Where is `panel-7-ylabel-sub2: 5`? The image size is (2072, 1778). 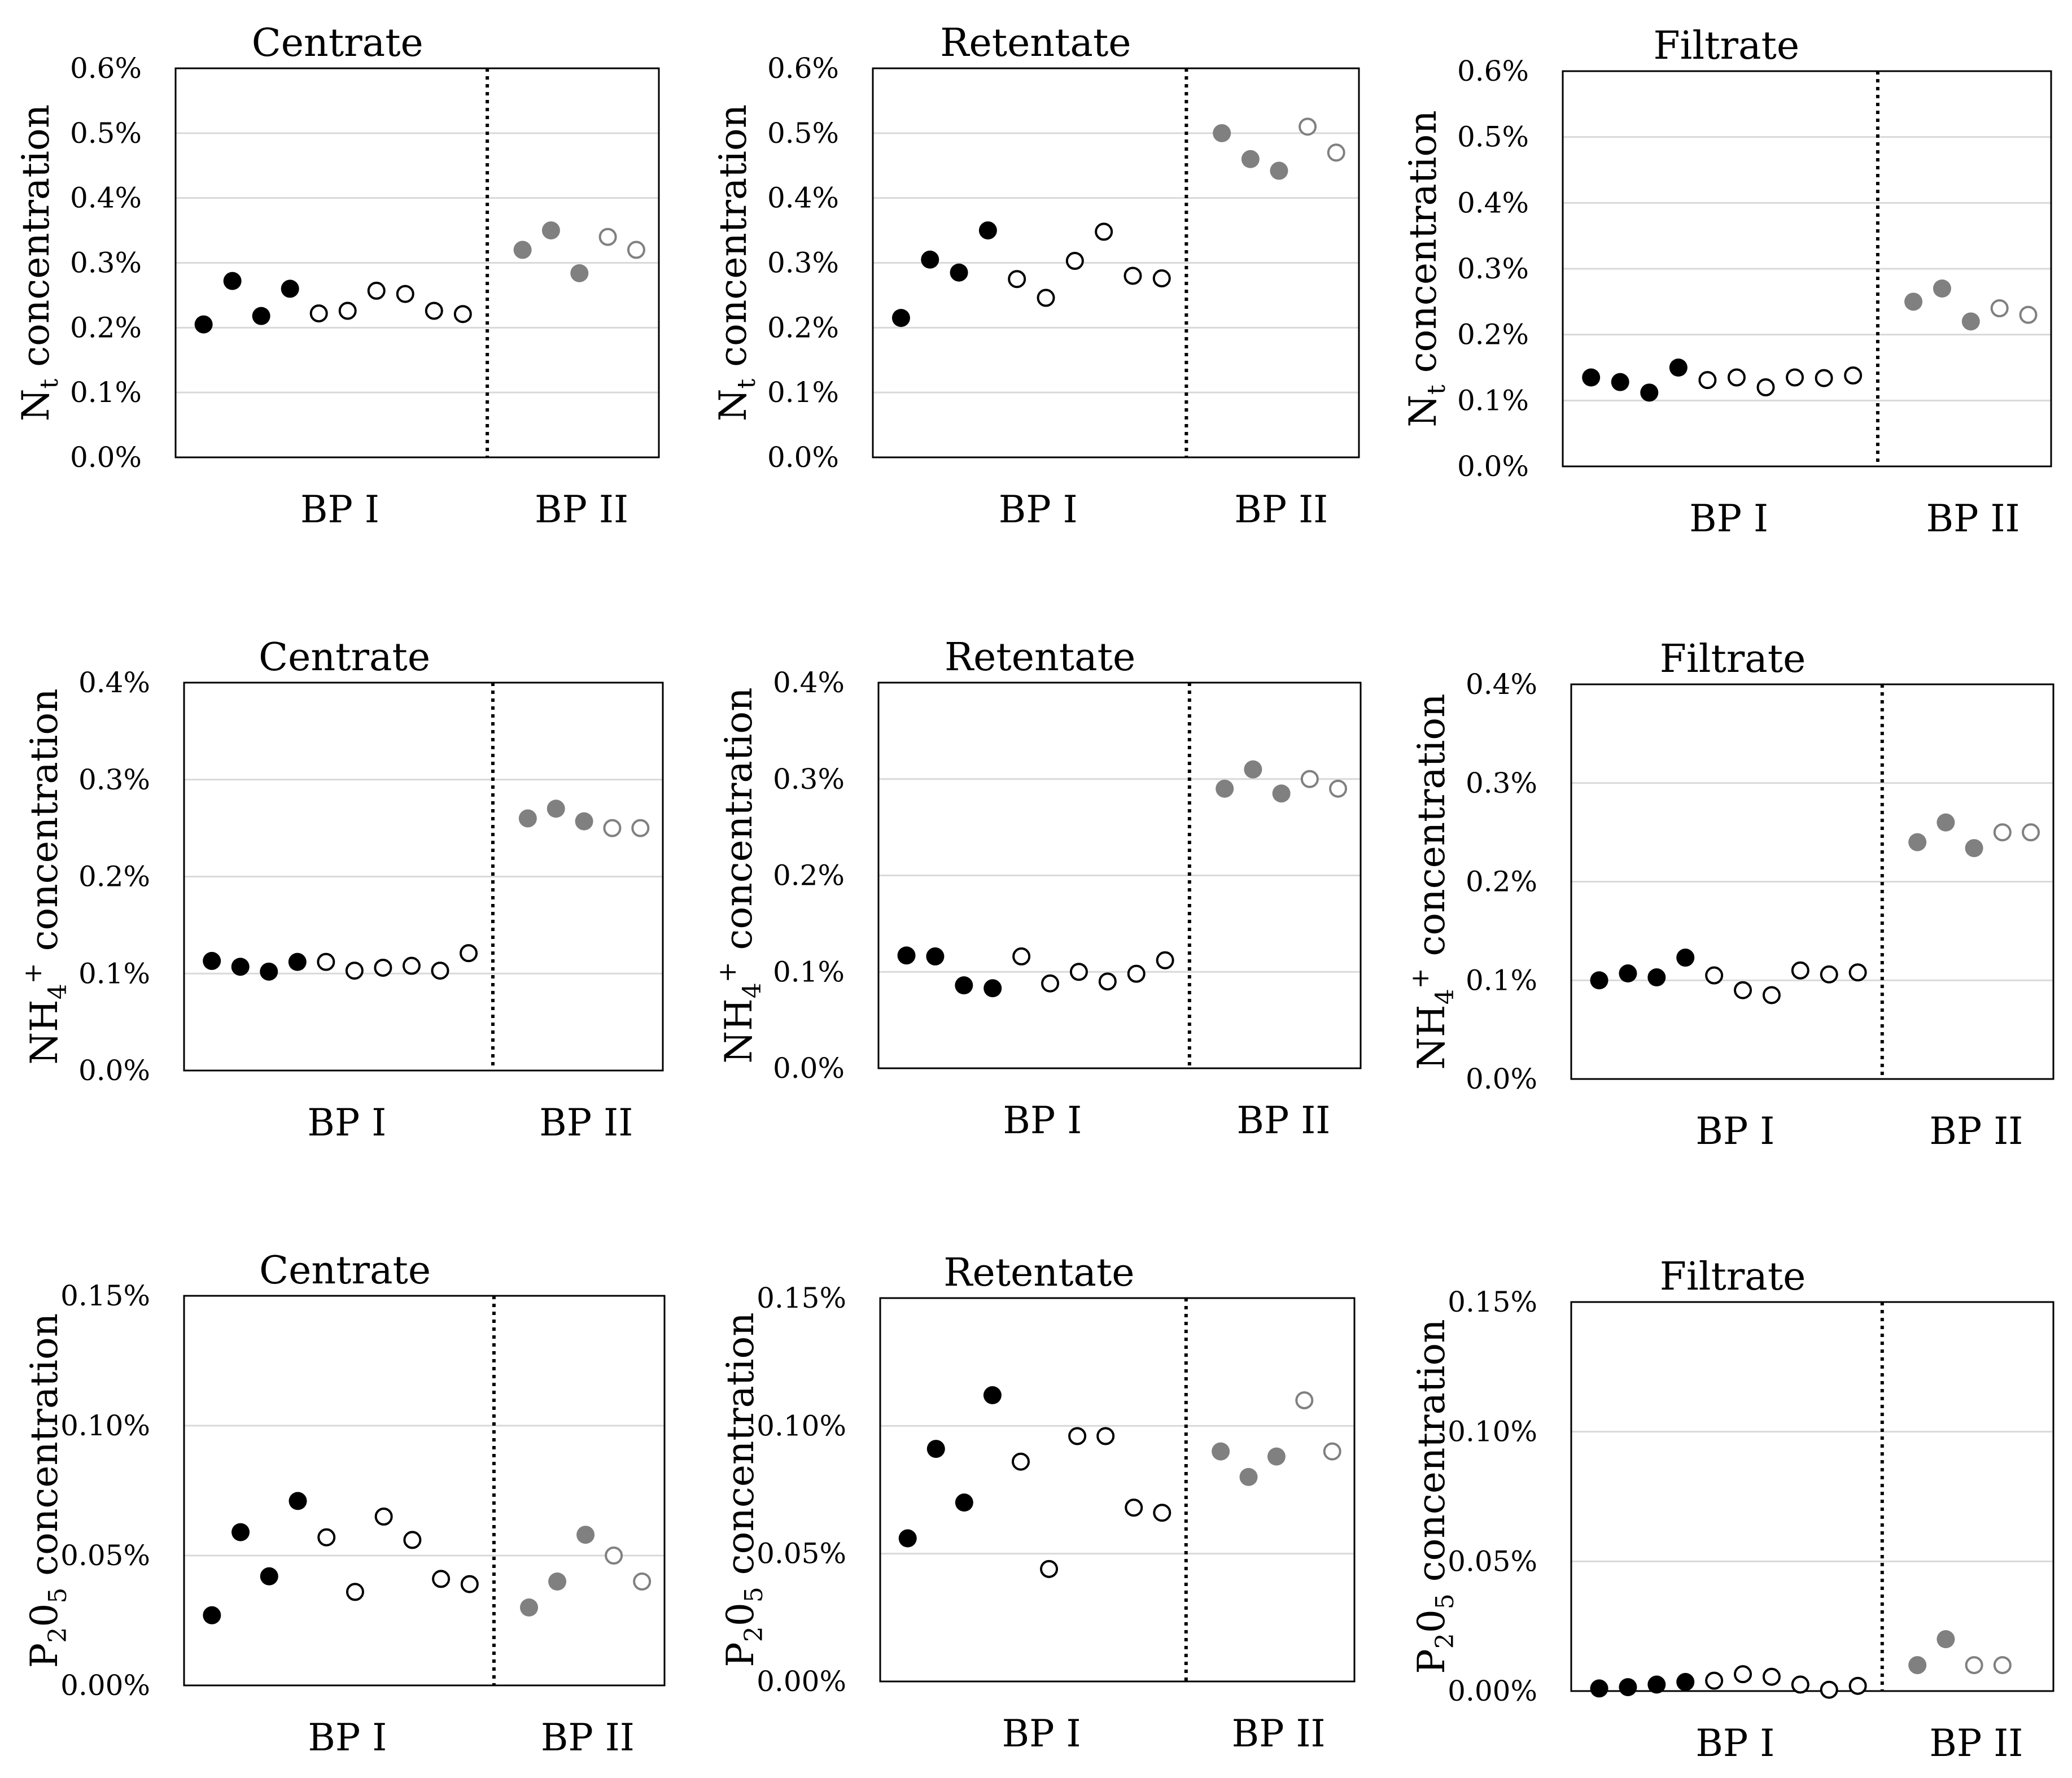 panel-7-ylabel-sub2: 5 is located at coordinates (58, 1596).